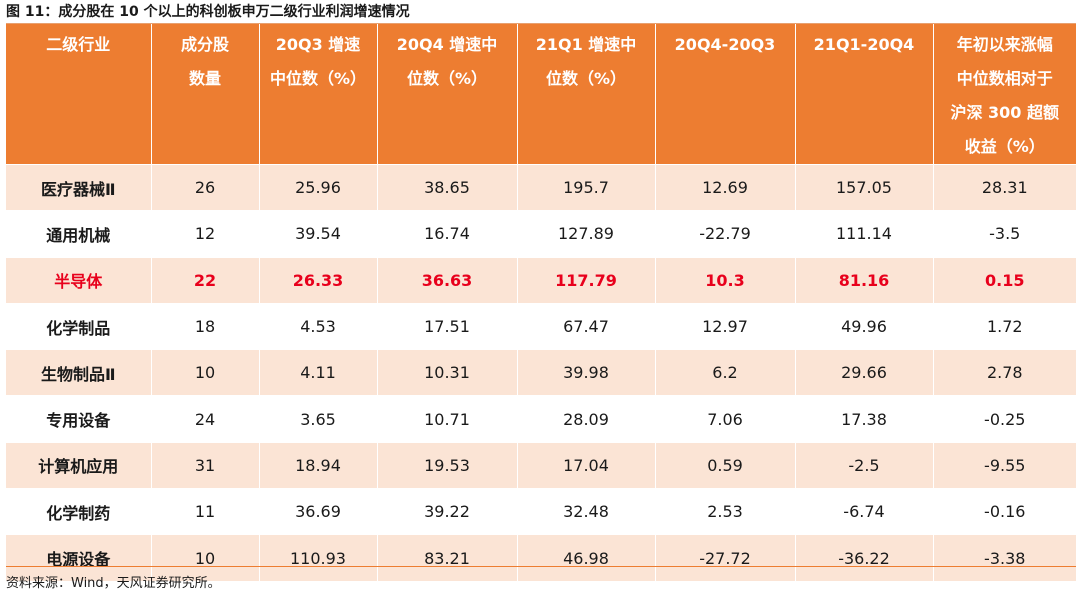  What do you see at coordinates (585, 419) in the screenshot?
I see `cell-q1-growth: 28.09` at bounding box center [585, 419].